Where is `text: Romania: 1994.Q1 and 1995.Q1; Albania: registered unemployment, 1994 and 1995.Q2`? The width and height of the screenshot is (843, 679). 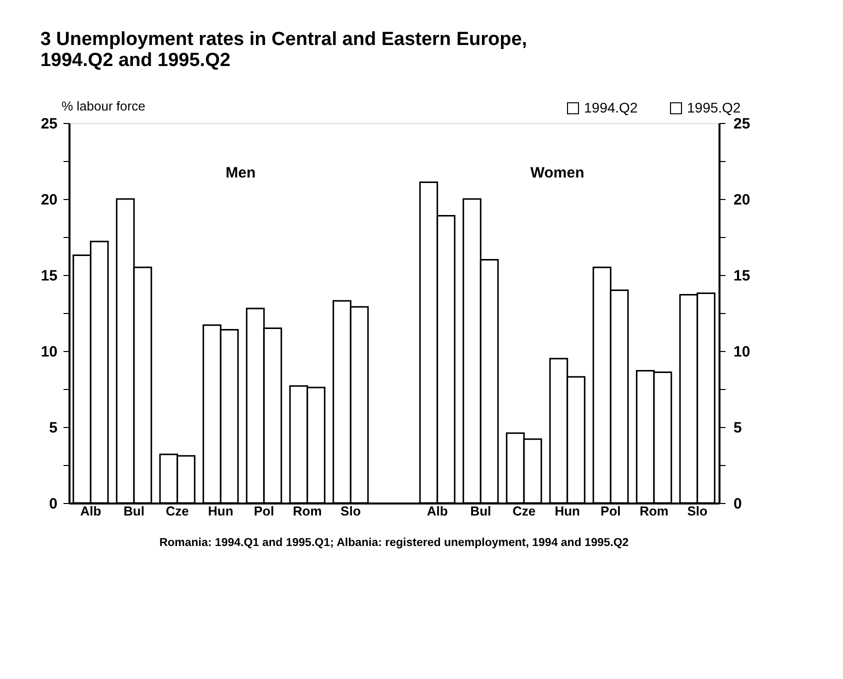
text: Romania: 1994.Q1 and 1995.Q1; Albania: registered unemployment, 1994 and 1995.Q2 is located at coordinates (394, 543).